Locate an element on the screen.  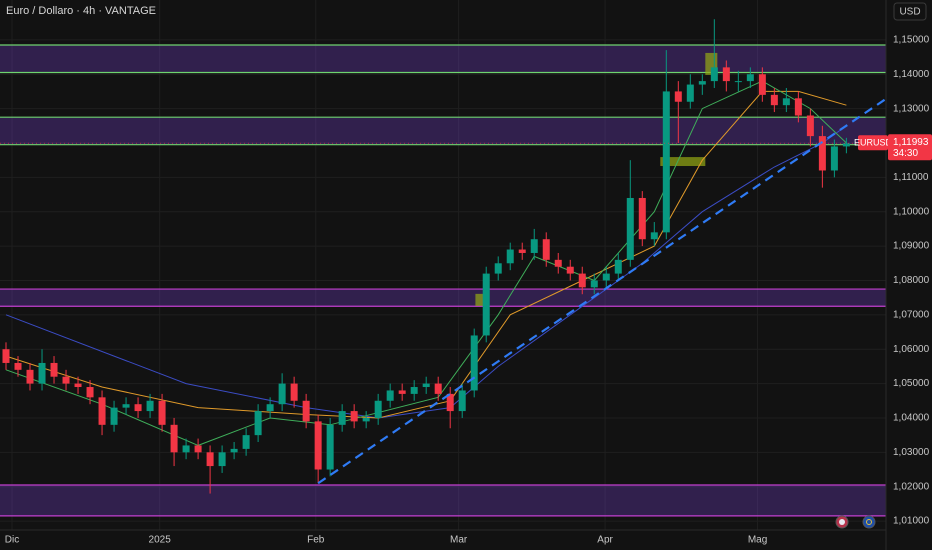
y-tick-label: 1,02000 is located at coordinates (911, 486).